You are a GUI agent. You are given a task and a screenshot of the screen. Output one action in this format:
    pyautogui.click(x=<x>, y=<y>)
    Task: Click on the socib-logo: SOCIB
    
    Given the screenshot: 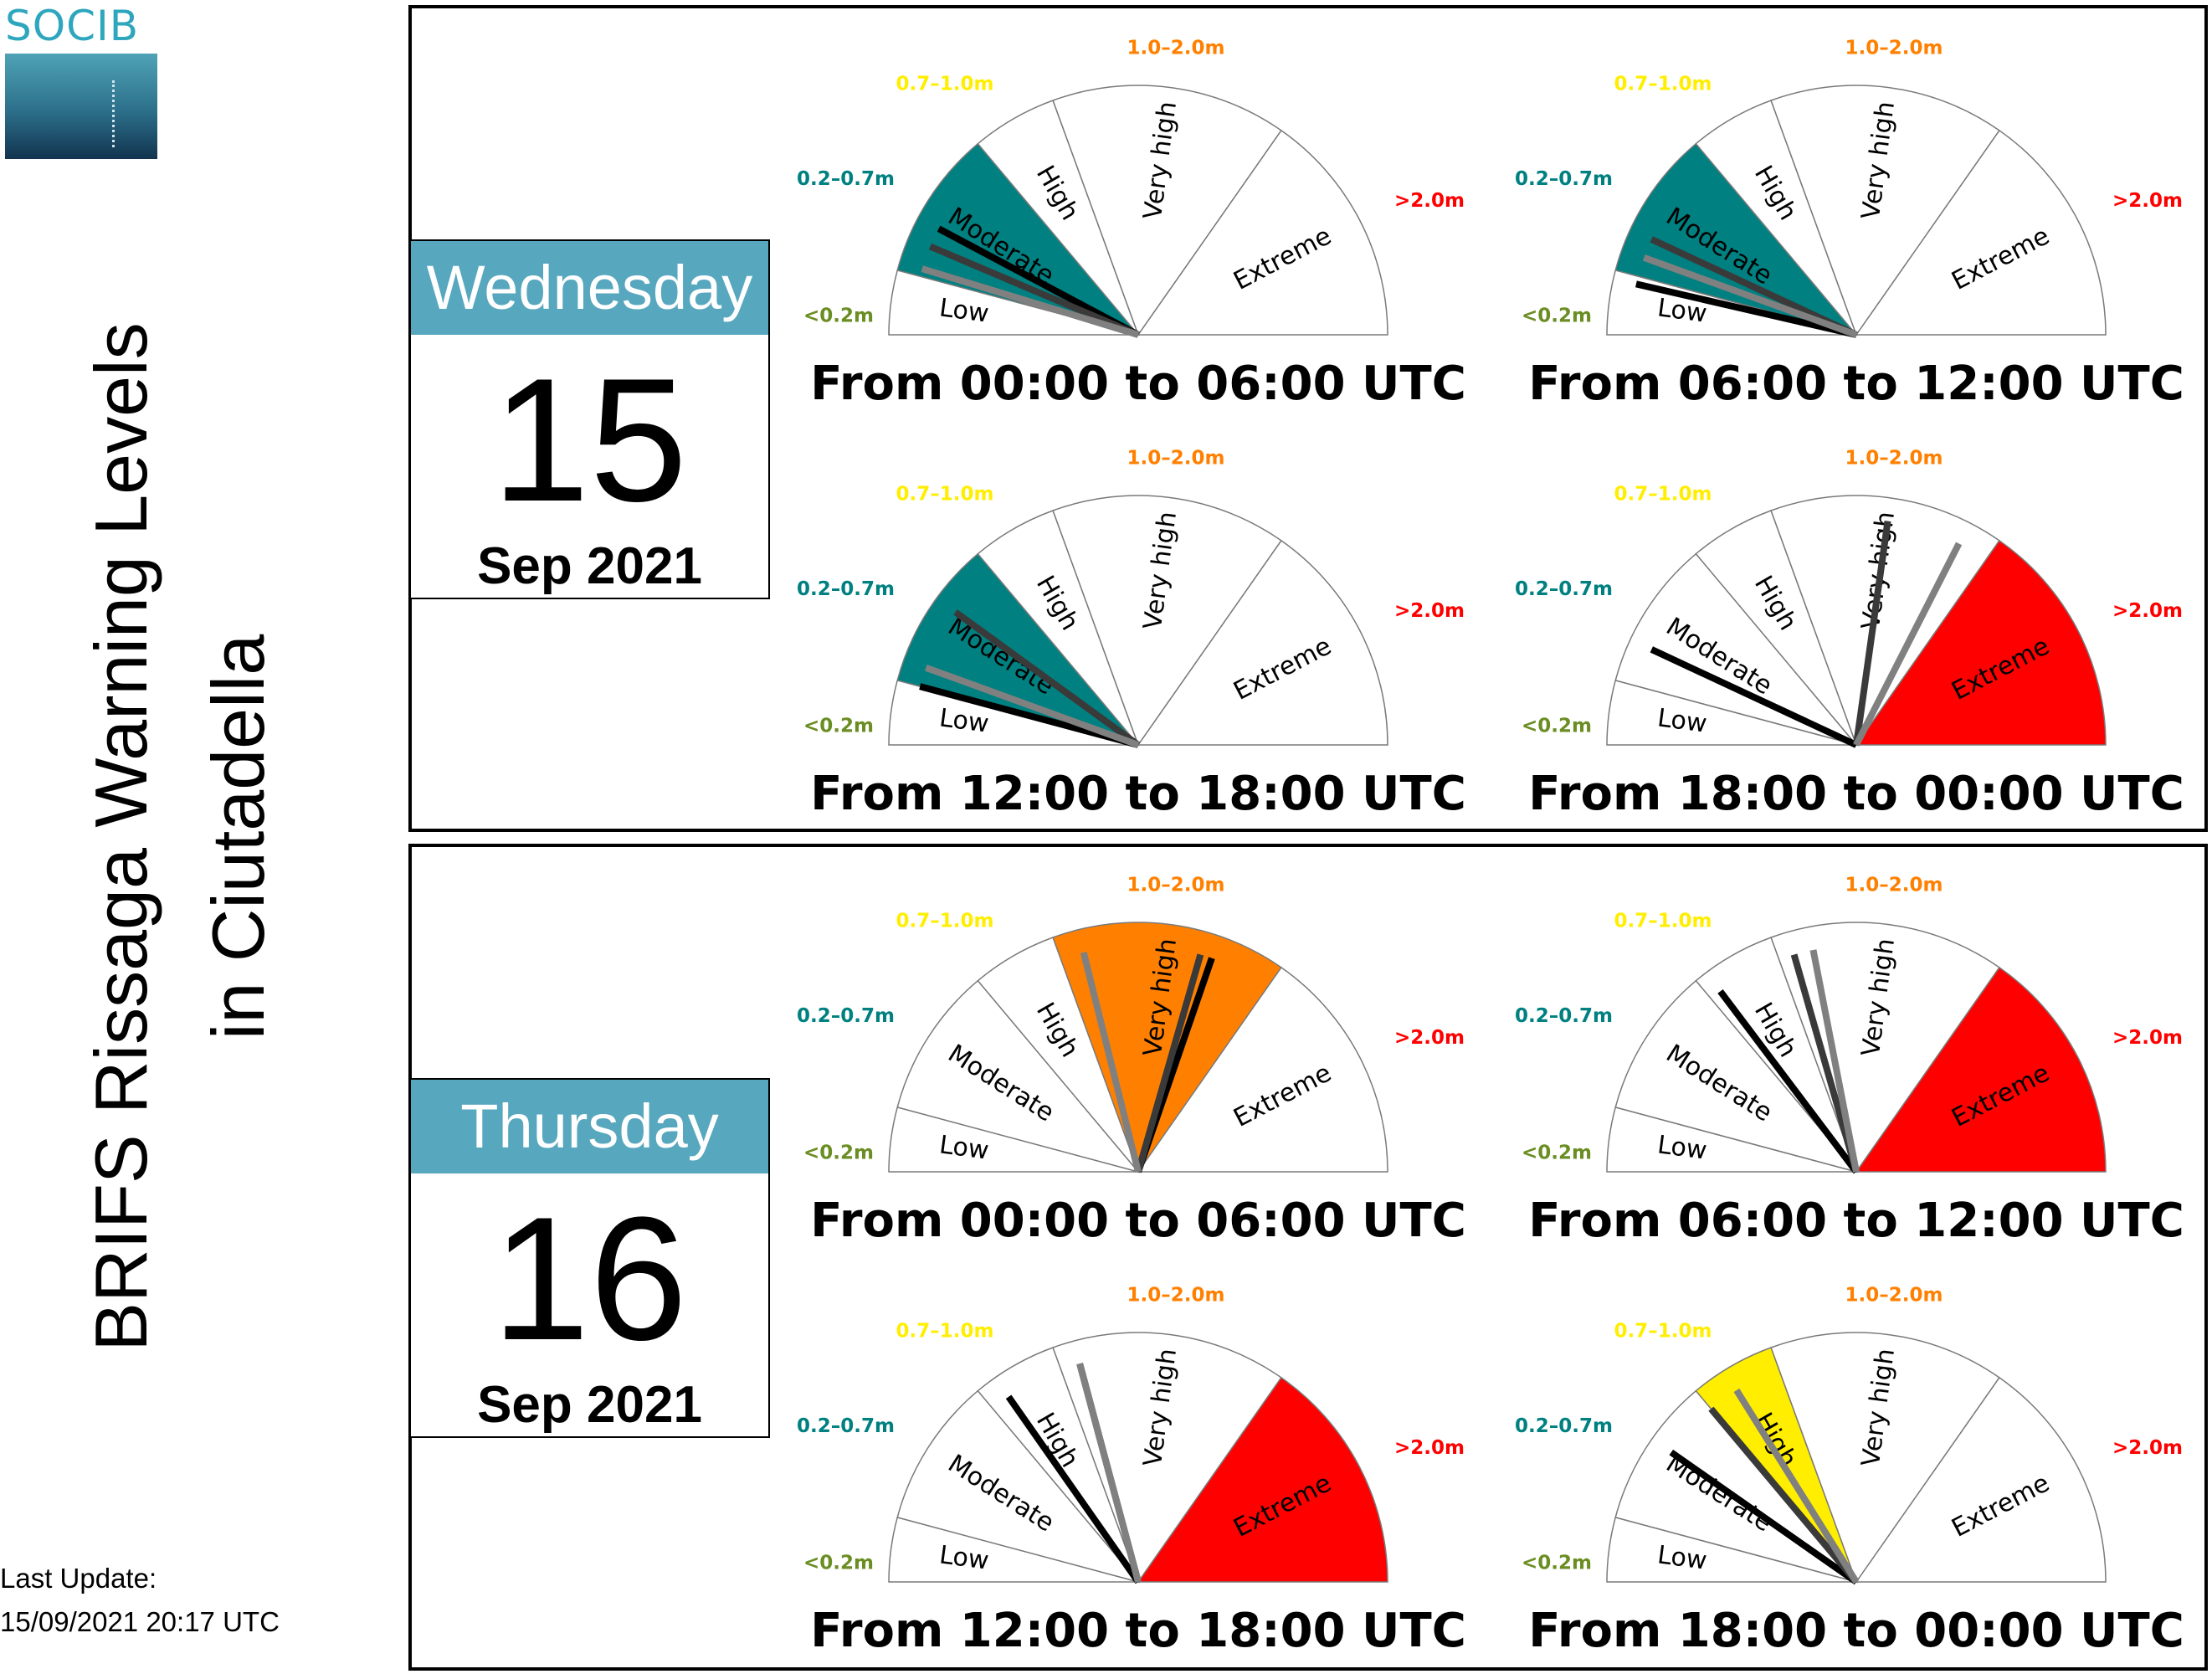 What is the action you would take?
    pyautogui.click(x=81, y=81)
    